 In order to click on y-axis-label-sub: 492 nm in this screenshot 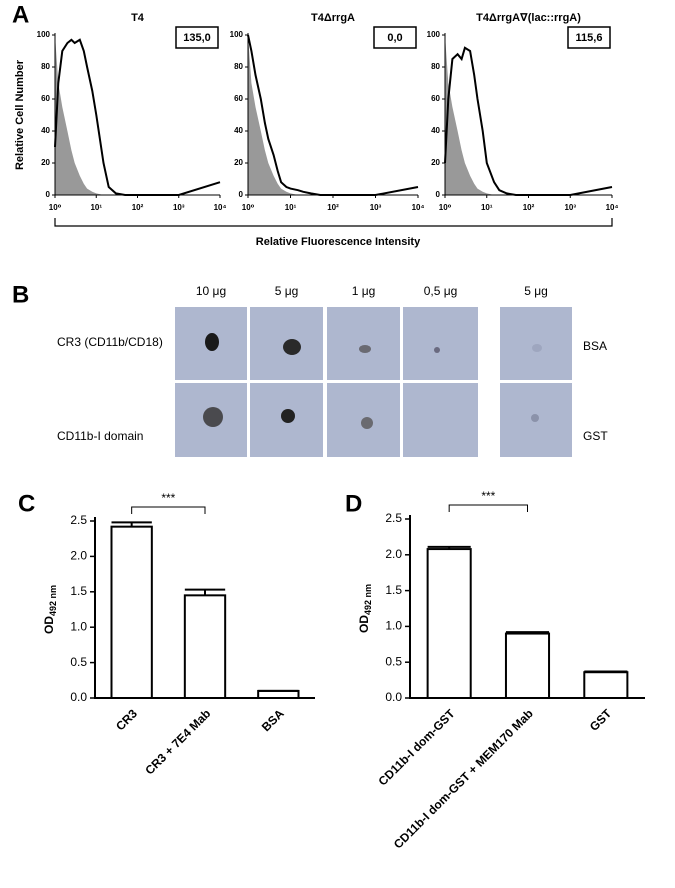, I will do `click(53, 600)`.